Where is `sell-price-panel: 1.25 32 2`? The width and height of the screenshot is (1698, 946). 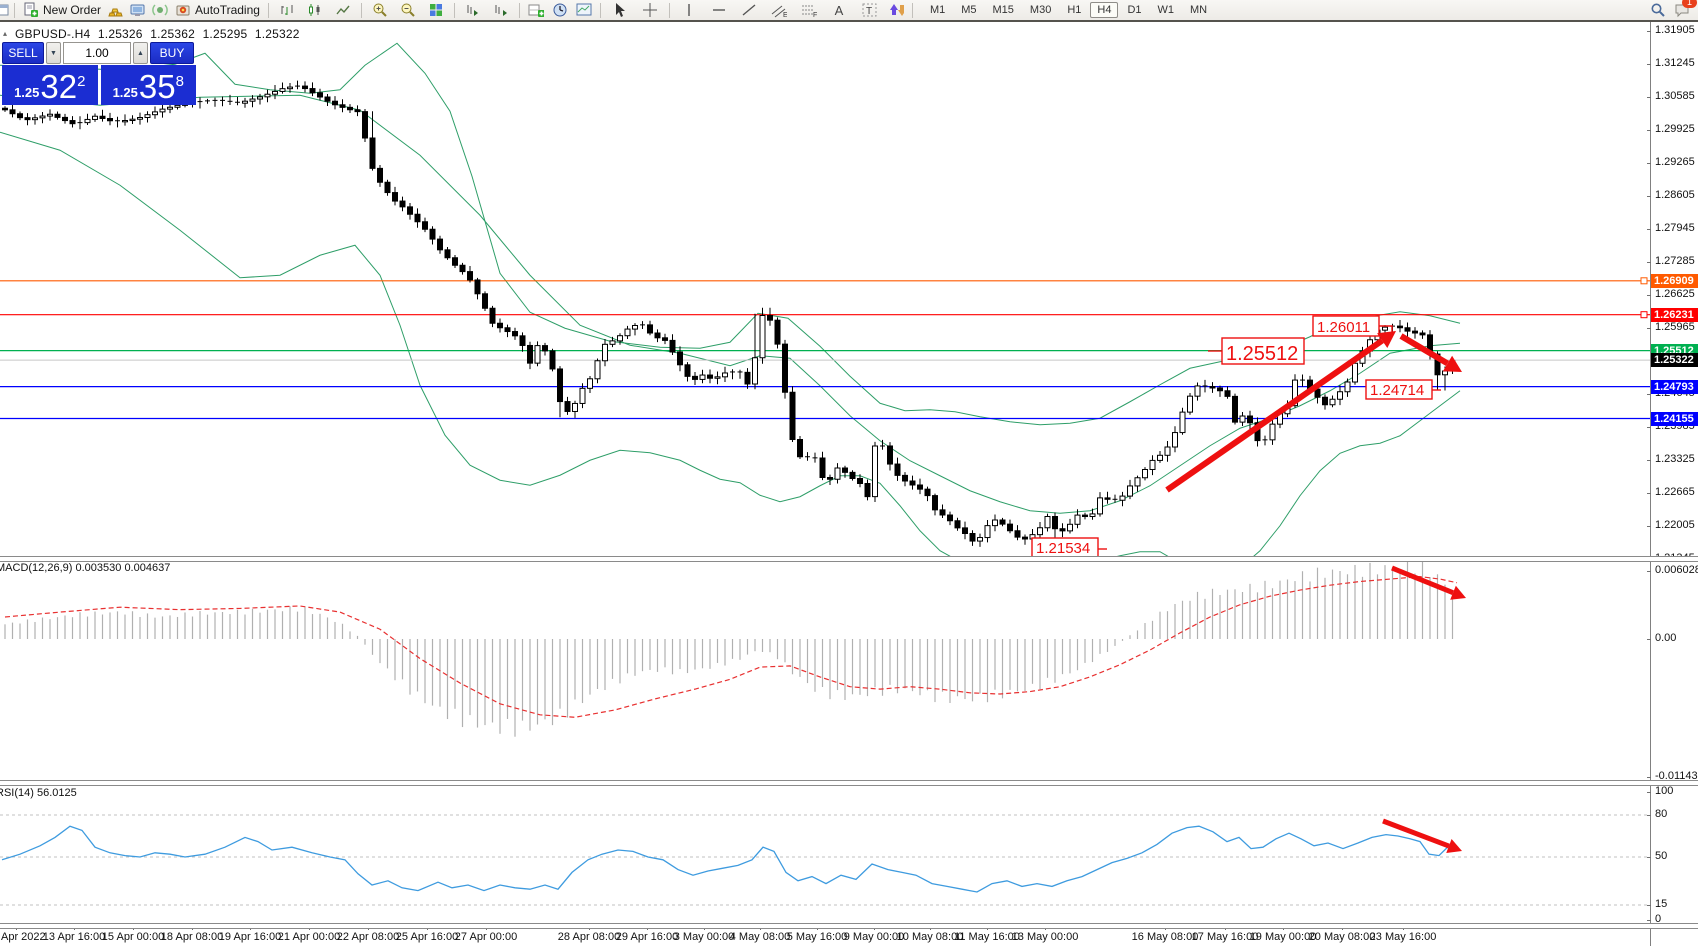 sell-price-panel: 1.25 32 2 is located at coordinates (50, 85).